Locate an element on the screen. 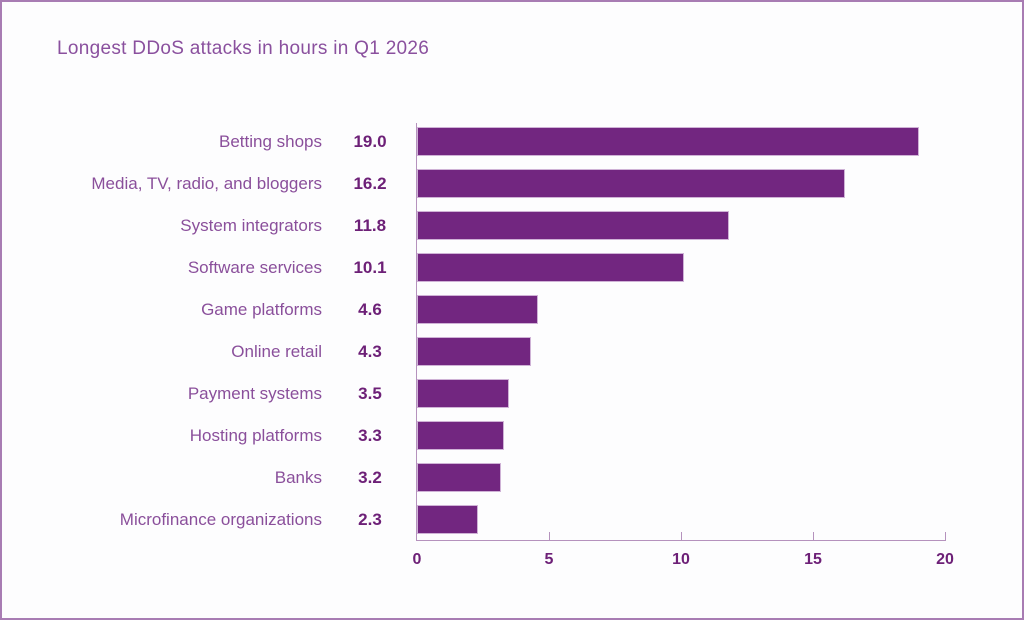 This screenshot has height=620, width=1024. chart-row: Payment systems 3.5 is located at coordinates (512, 394).